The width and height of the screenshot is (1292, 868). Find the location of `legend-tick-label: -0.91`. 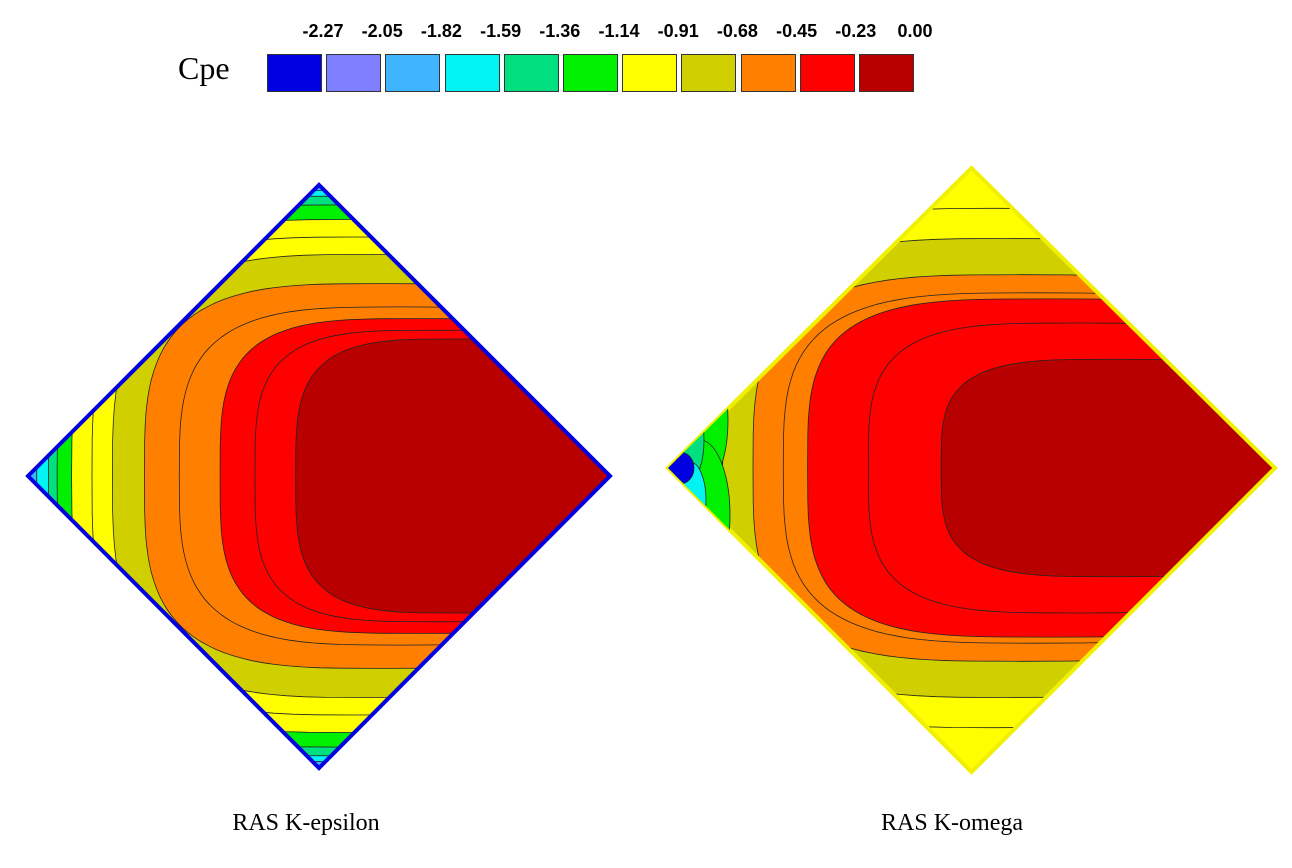

legend-tick-label: -0.91 is located at coordinates (678, 31).